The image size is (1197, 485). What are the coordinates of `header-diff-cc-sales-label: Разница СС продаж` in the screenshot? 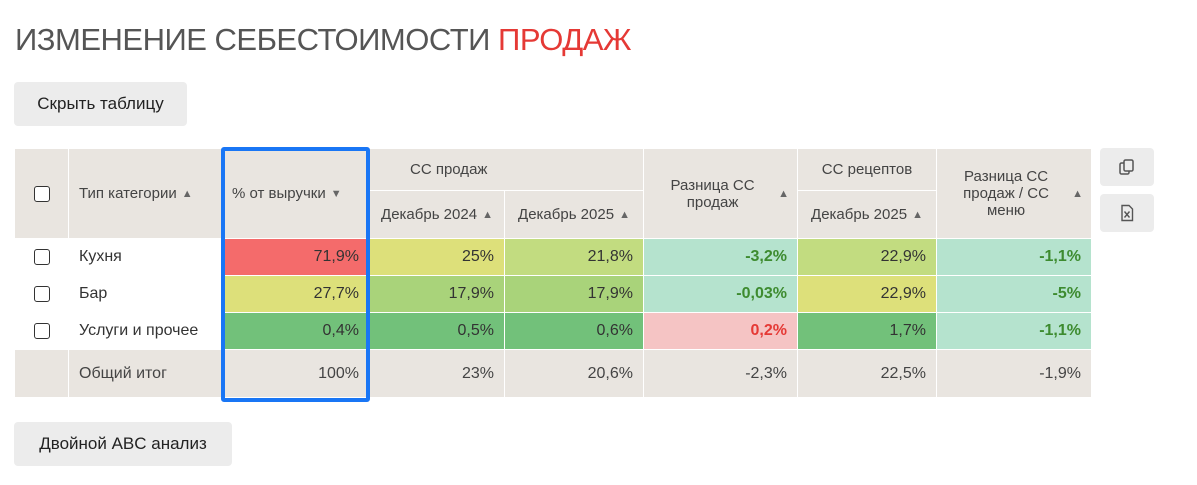 It's located at (712, 193).